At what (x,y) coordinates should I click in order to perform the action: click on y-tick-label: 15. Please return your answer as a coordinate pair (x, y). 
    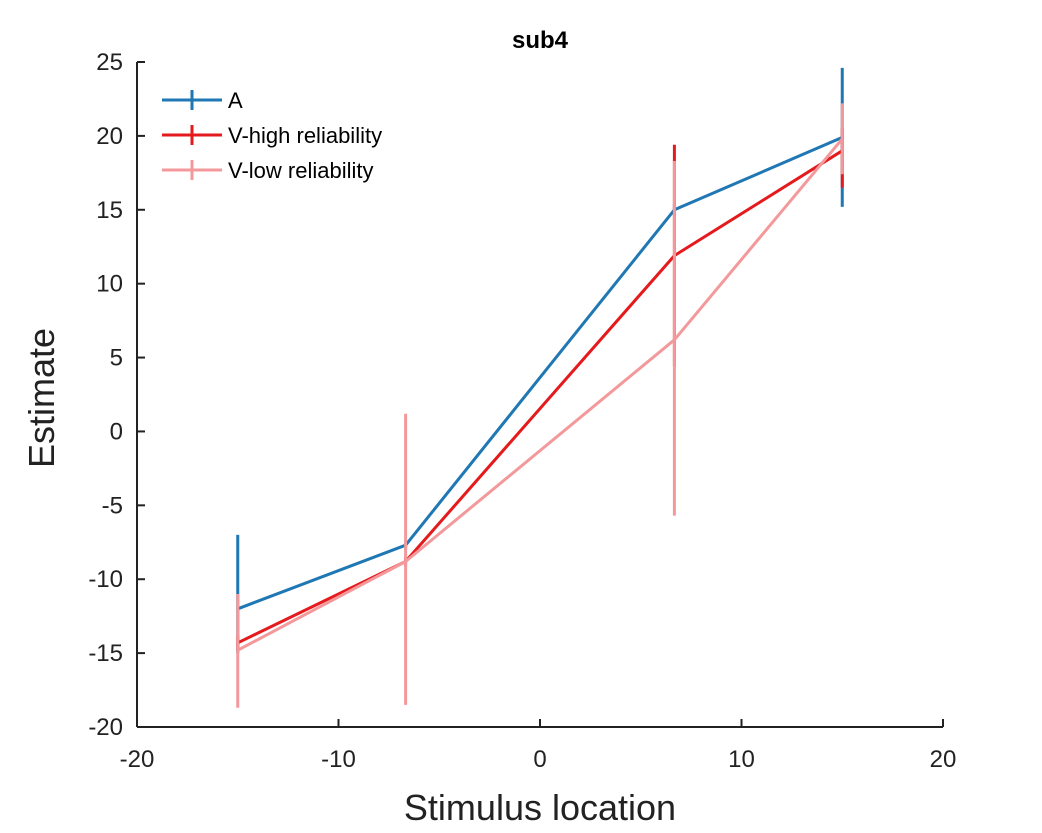
    Looking at the image, I should click on (109, 210).